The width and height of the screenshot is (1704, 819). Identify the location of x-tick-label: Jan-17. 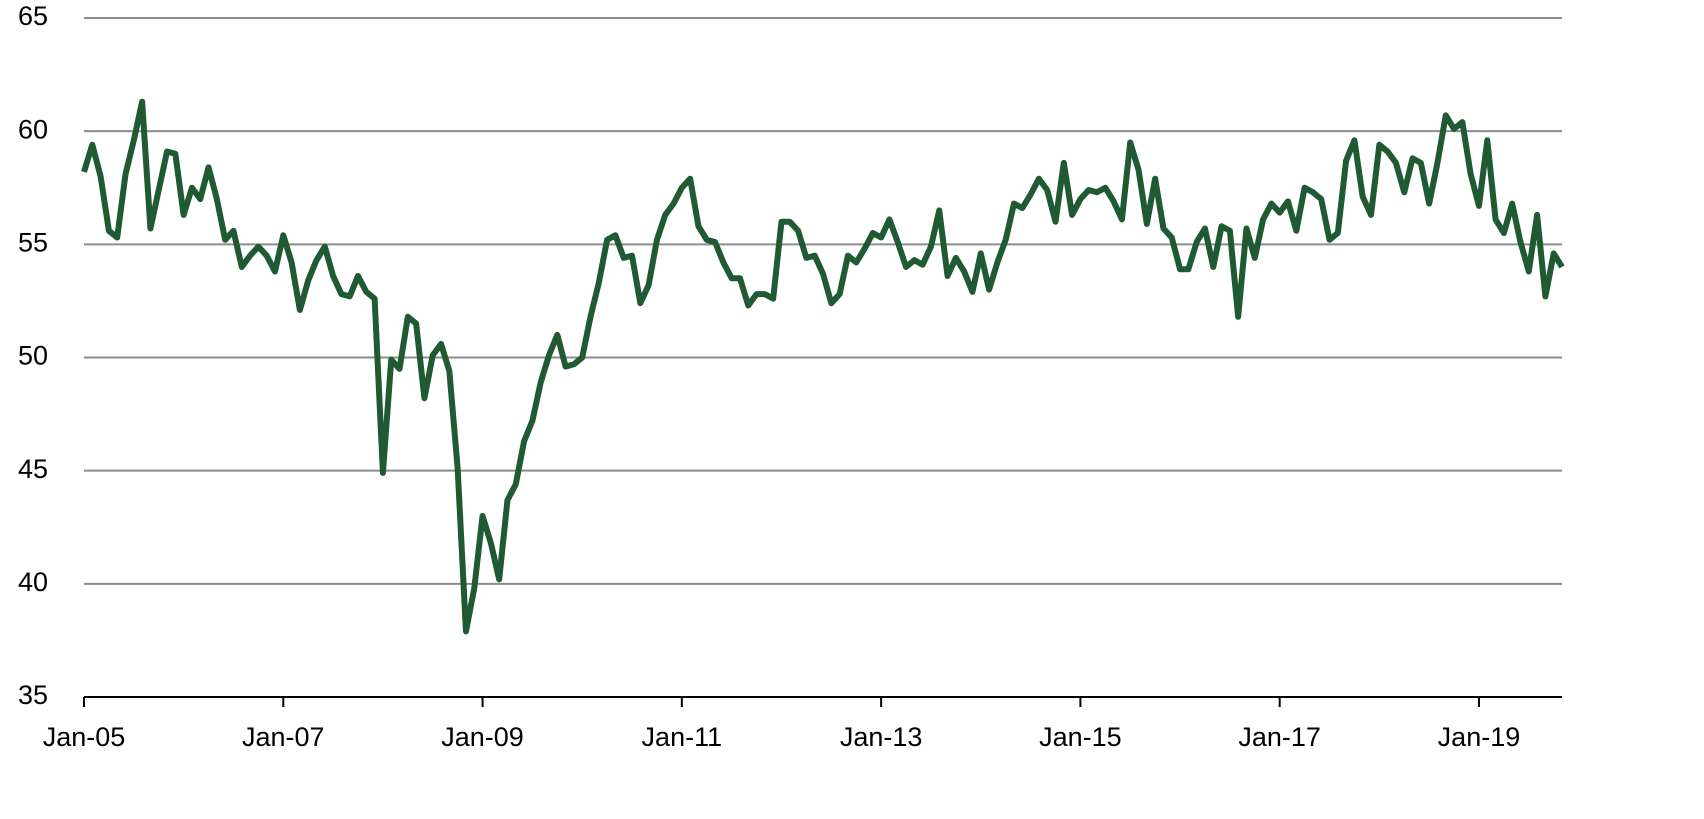
(1279, 737).